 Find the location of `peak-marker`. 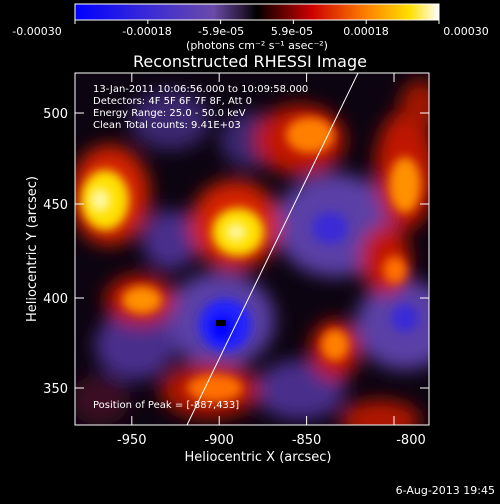

peak-marker is located at coordinates (221, 323).